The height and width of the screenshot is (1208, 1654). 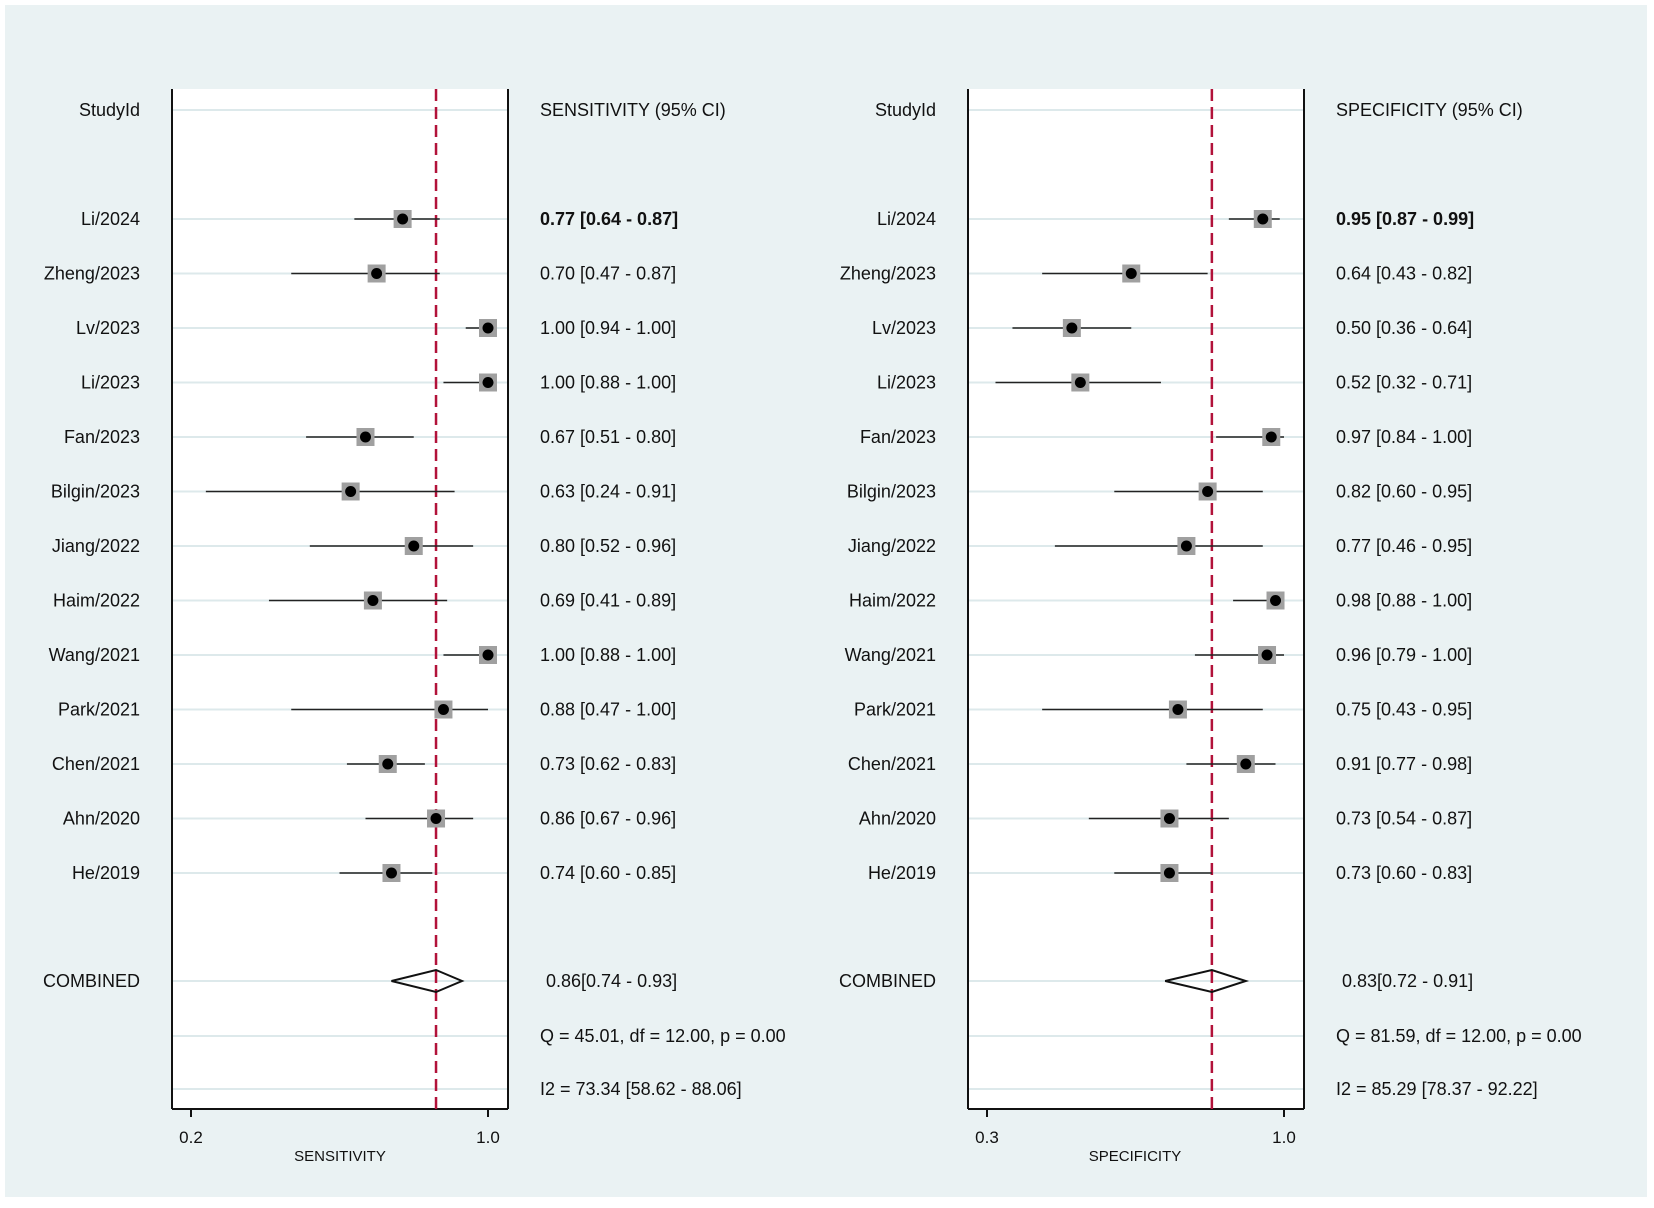 I want to click on x-tick-label: 0.3, so click(x=987, y=1137).